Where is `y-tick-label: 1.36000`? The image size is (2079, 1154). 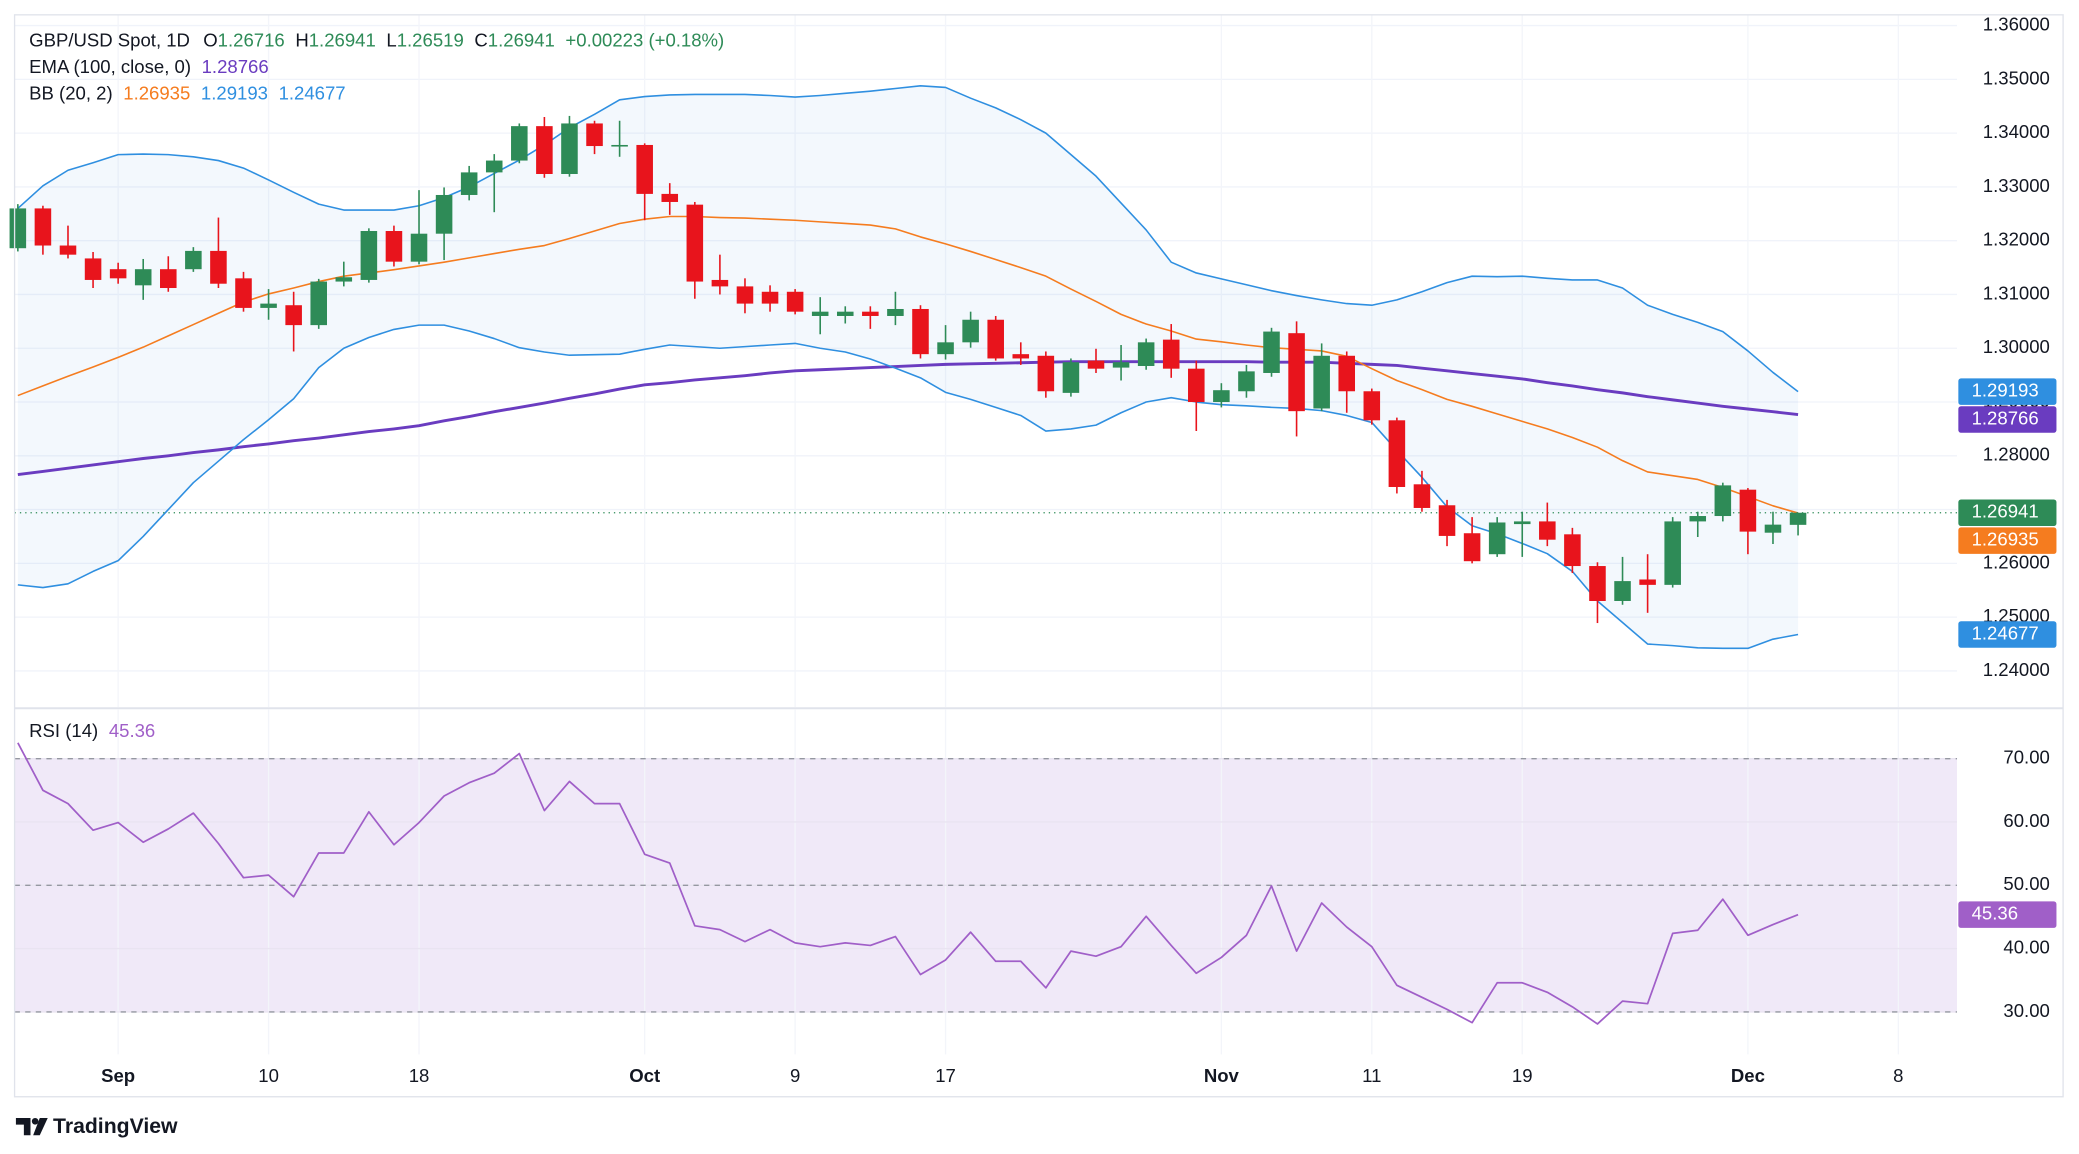 y-tick-label: 1.36000 is located at coordinates (2016, 23).